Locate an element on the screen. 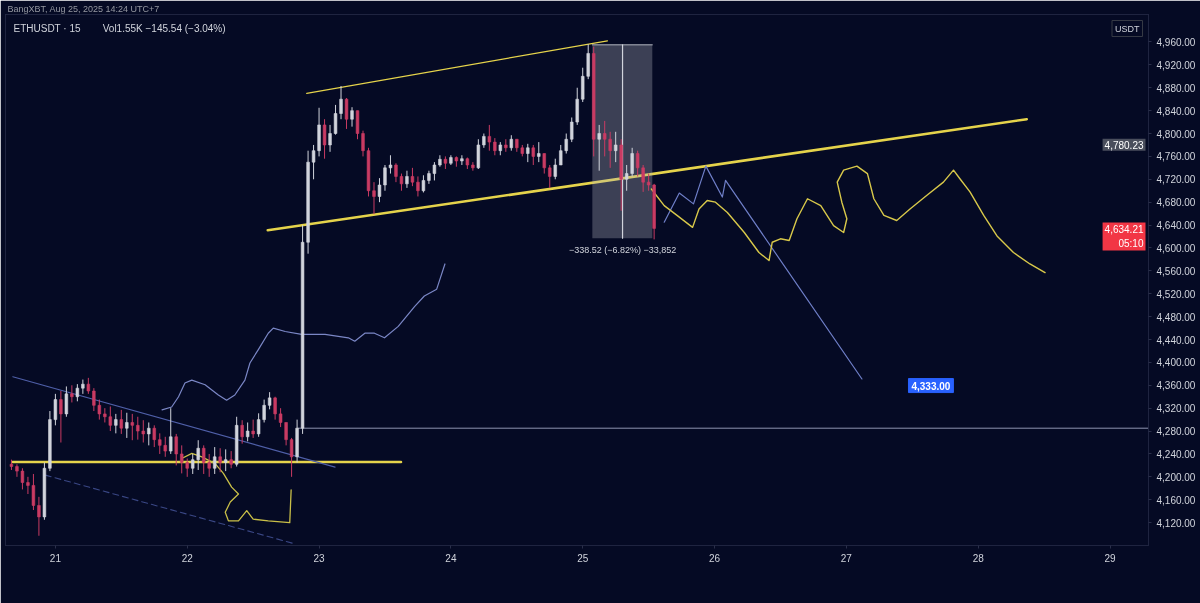 Image resolution: width=1200 pixels, height=603 pixels. y-tick-label: 4,440.00 is located at coordinates (1176, 340).